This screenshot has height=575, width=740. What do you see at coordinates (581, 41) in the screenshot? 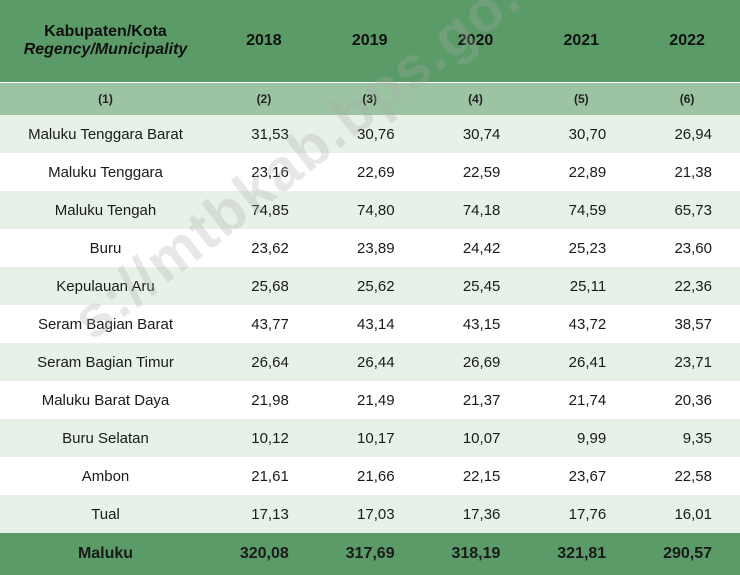
I see `year-header: 2021` at bounding box center [581, 41].